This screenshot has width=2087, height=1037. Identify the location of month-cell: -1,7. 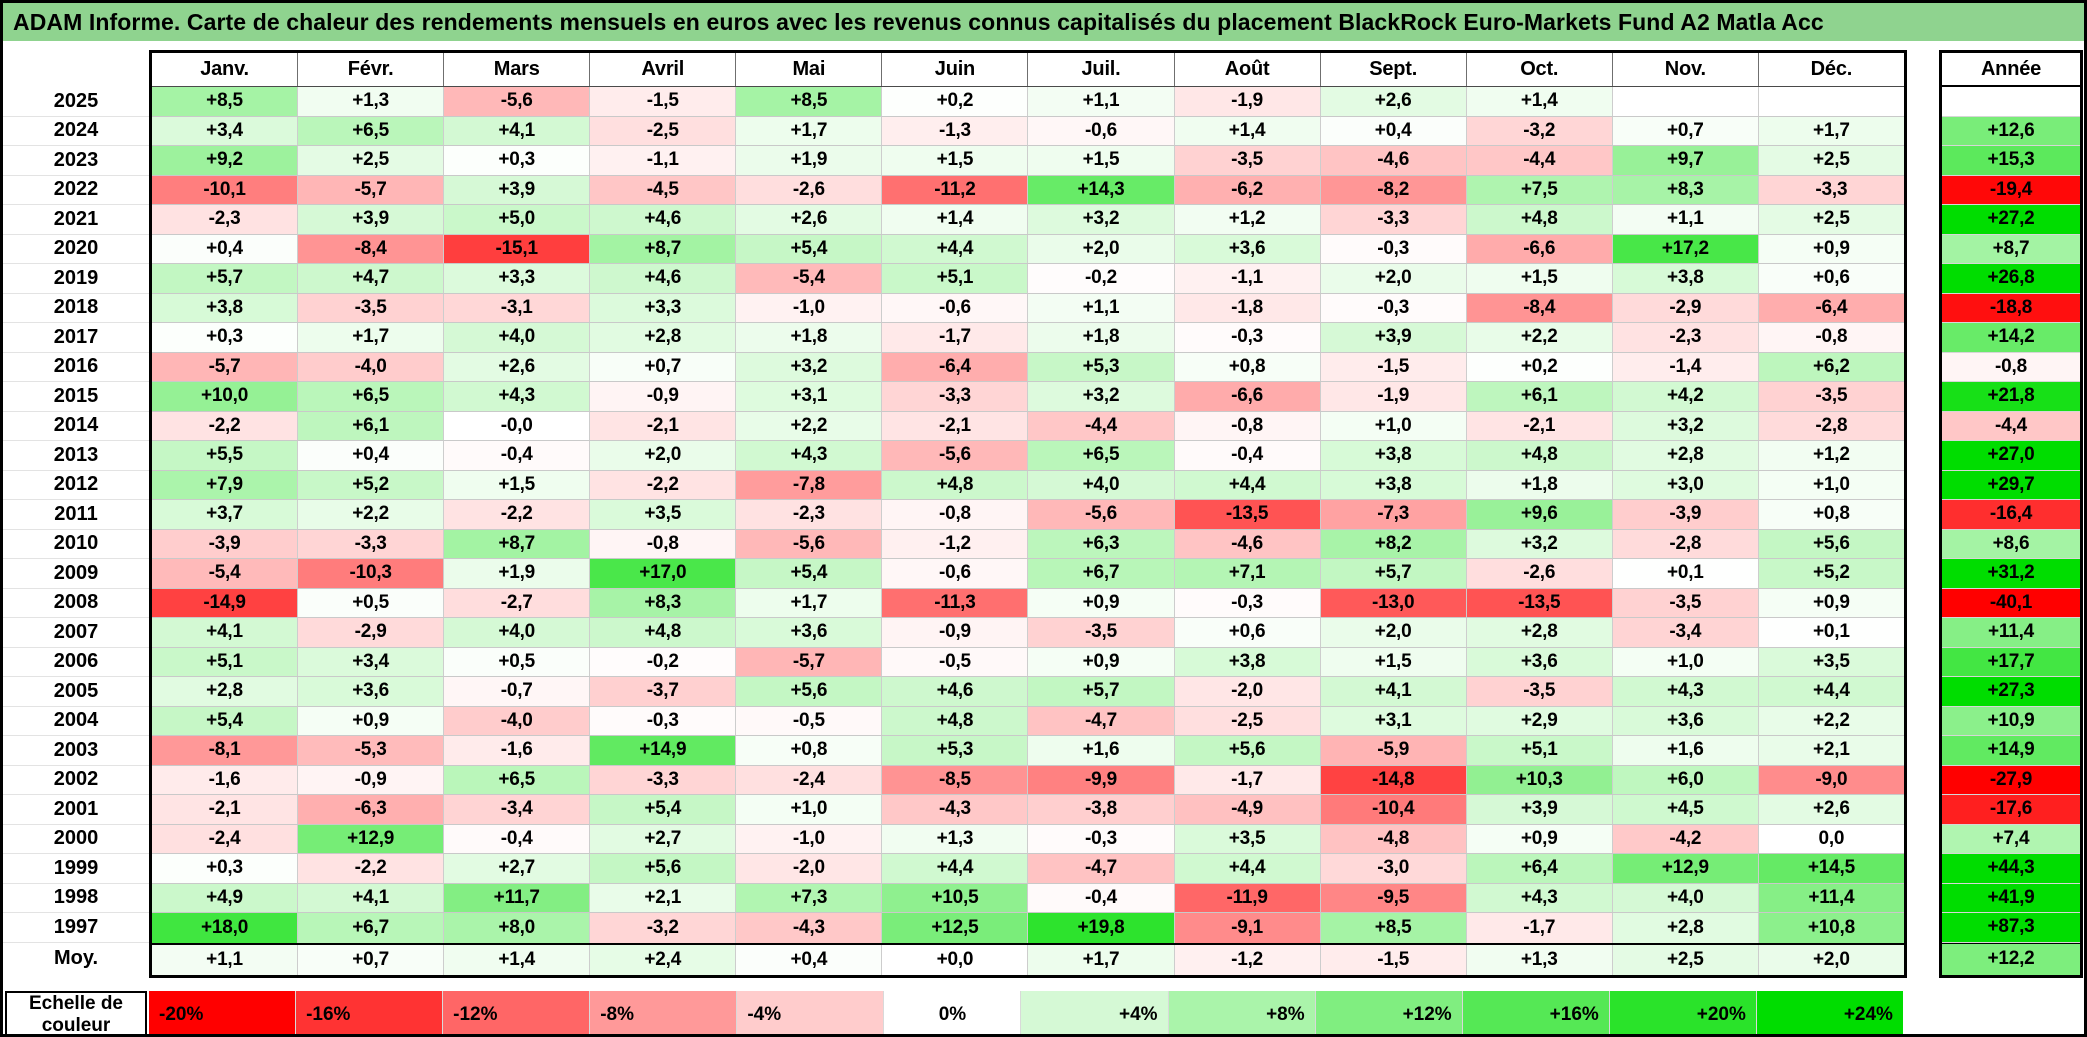
(1539, 928).